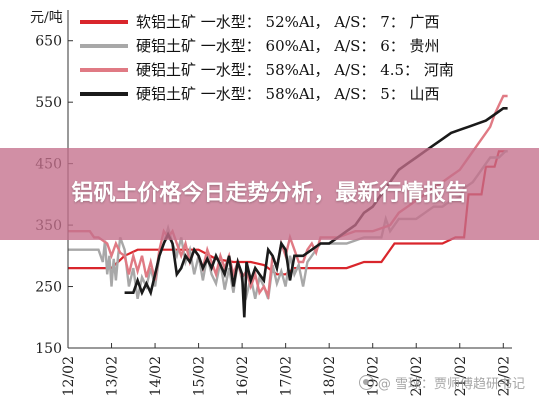  Describe the element at coordinates (156, 376) in the screenshot. I see `x-tick-label: 14/02` at that location.